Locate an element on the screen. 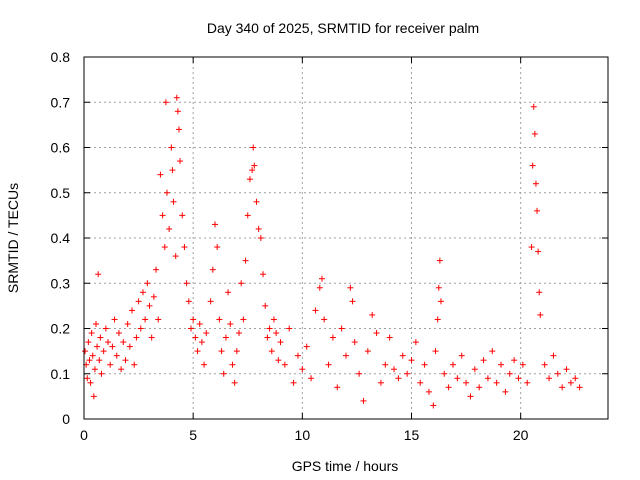 This screenshot has height=480, width=640. x-tick-labels: 0 5 10 15 20 is located at coordinates (304, 435).